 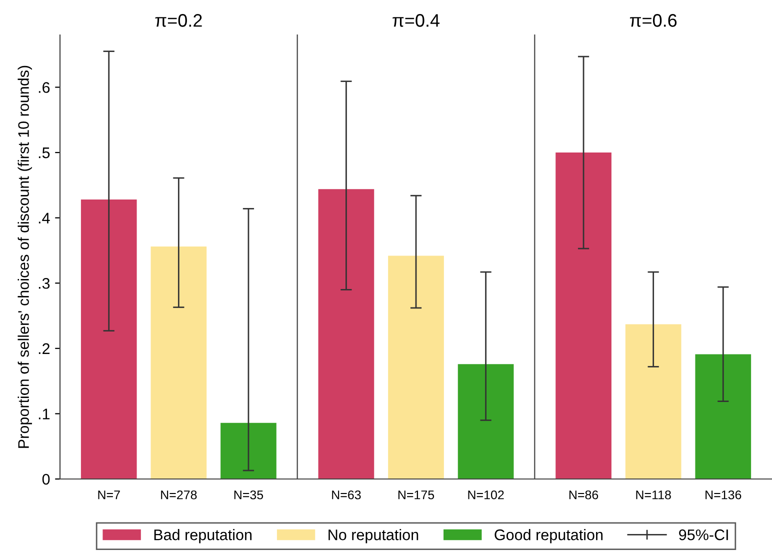 I want to click on legend-label: Bad reputation, so click(x=203, y=536).